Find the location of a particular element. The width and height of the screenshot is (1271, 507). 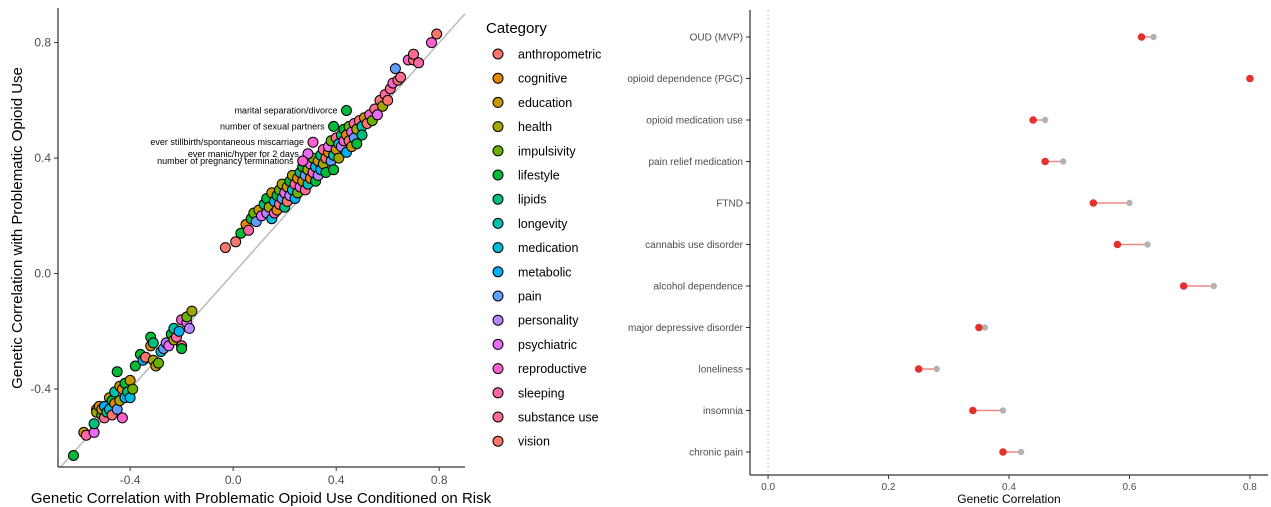

legend-label: impulsivity is located at coordinates (547, 151).